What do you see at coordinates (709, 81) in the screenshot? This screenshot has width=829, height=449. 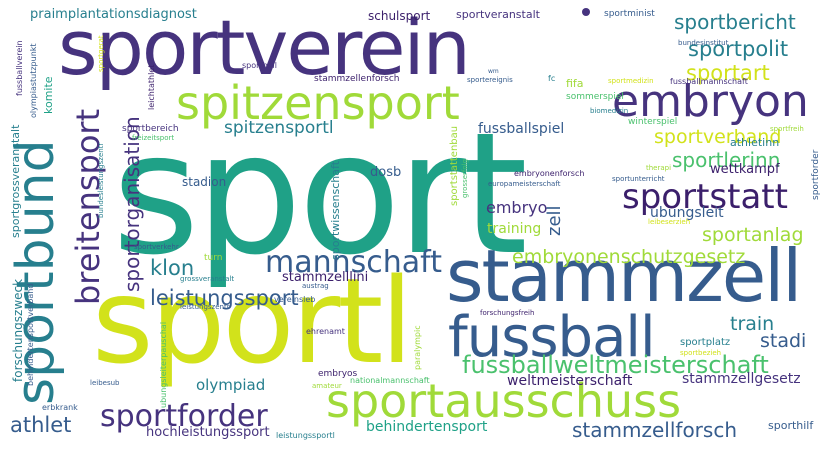 I see `word-fussballmannschaft: fussballmannschaft` at bounding box center [709, 81].